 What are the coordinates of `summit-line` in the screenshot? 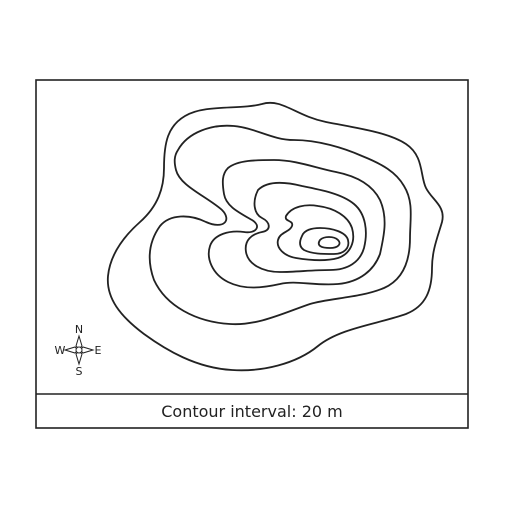 It's located at (329, 242).